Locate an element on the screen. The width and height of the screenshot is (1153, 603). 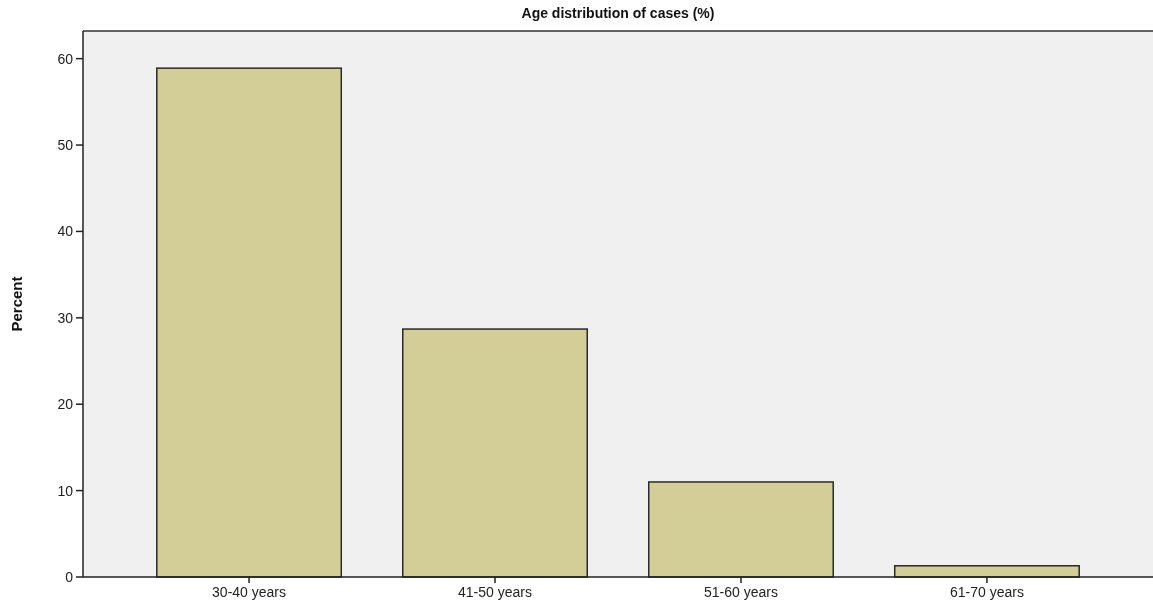
y-tick-label: 0 is located at coordinates (69, 576).